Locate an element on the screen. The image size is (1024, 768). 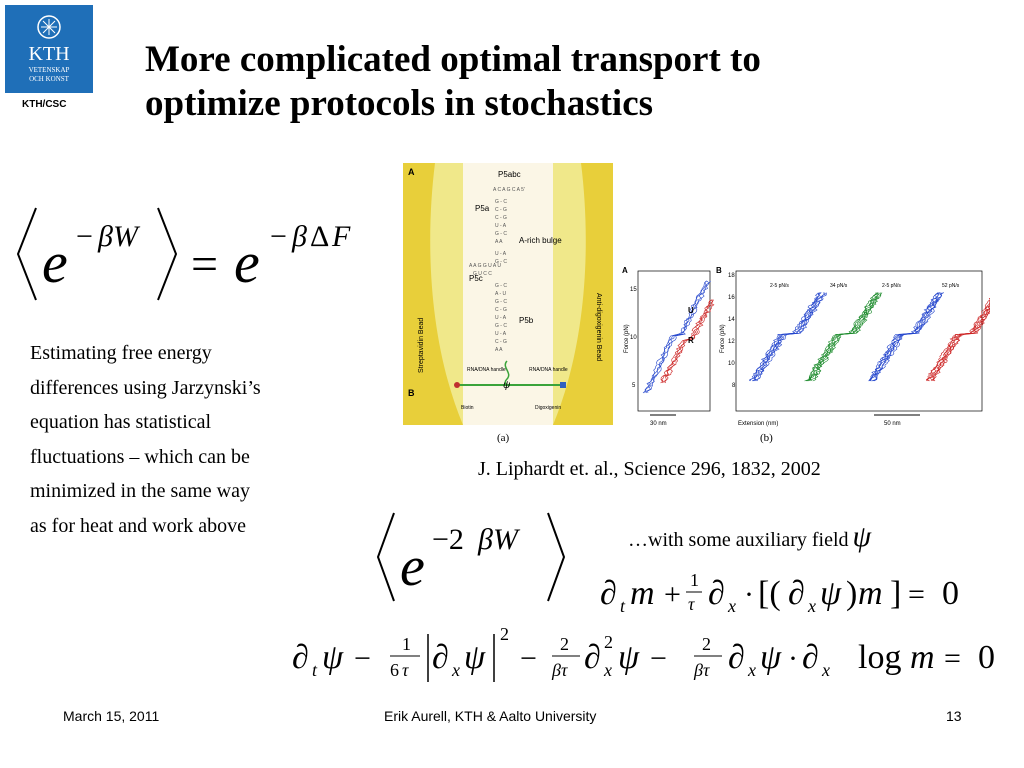
trace-unfold is located at coordinates (679, 337).